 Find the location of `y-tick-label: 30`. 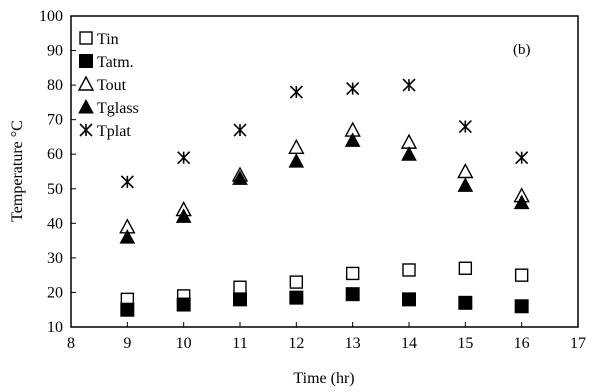

y-tick-label: 30 is located at coordinates (55, 258).